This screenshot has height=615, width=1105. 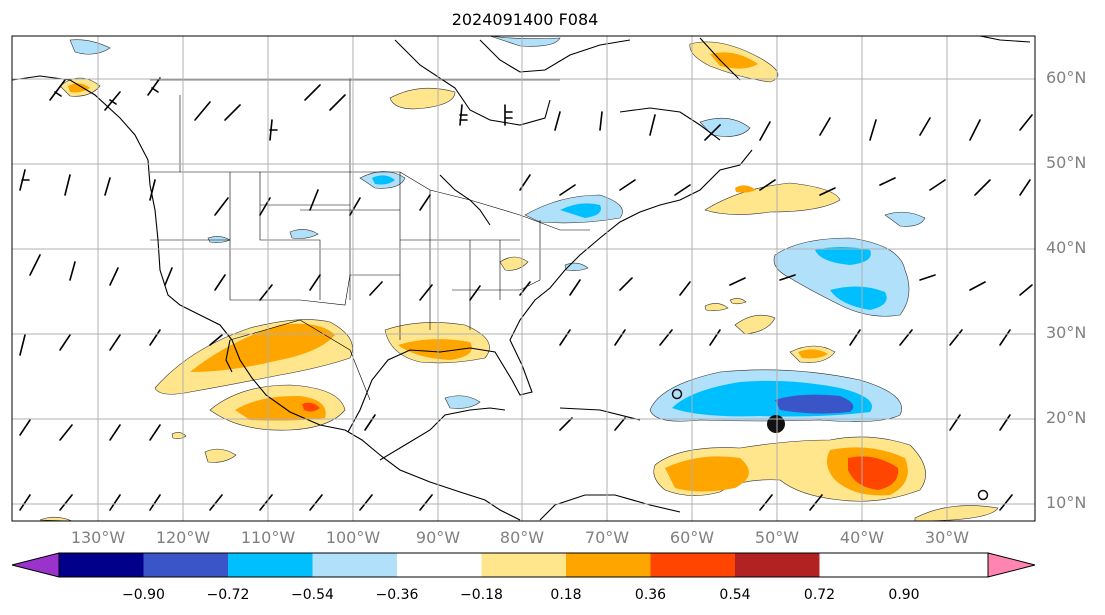 I want to click on lon-label-40w: 40°W, so click(x=862, y=537).